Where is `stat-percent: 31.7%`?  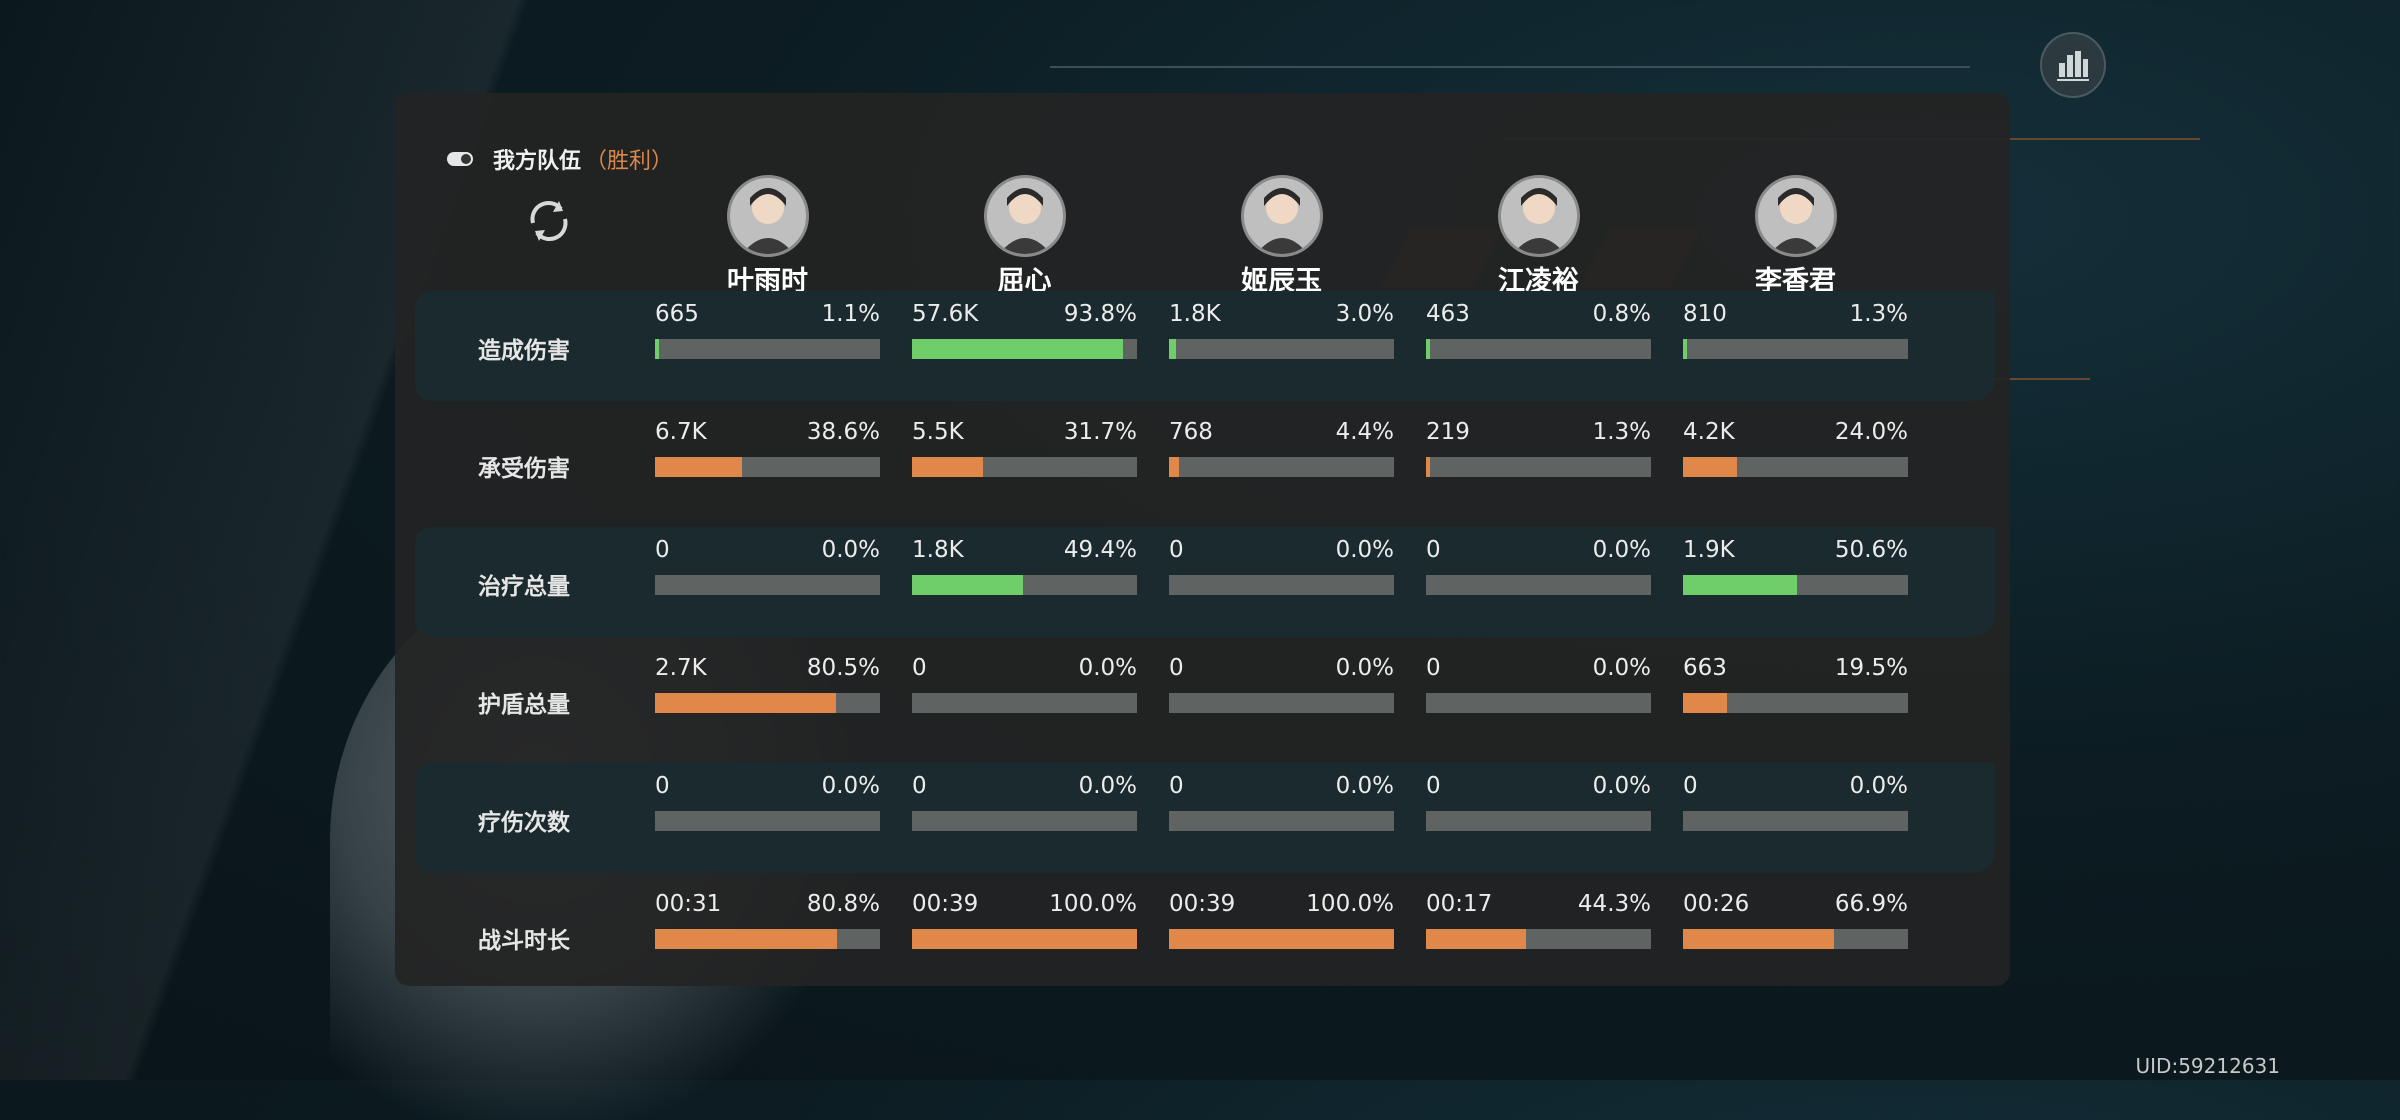 stat-percent: 31.7% is located at coordinates (1100, 432).